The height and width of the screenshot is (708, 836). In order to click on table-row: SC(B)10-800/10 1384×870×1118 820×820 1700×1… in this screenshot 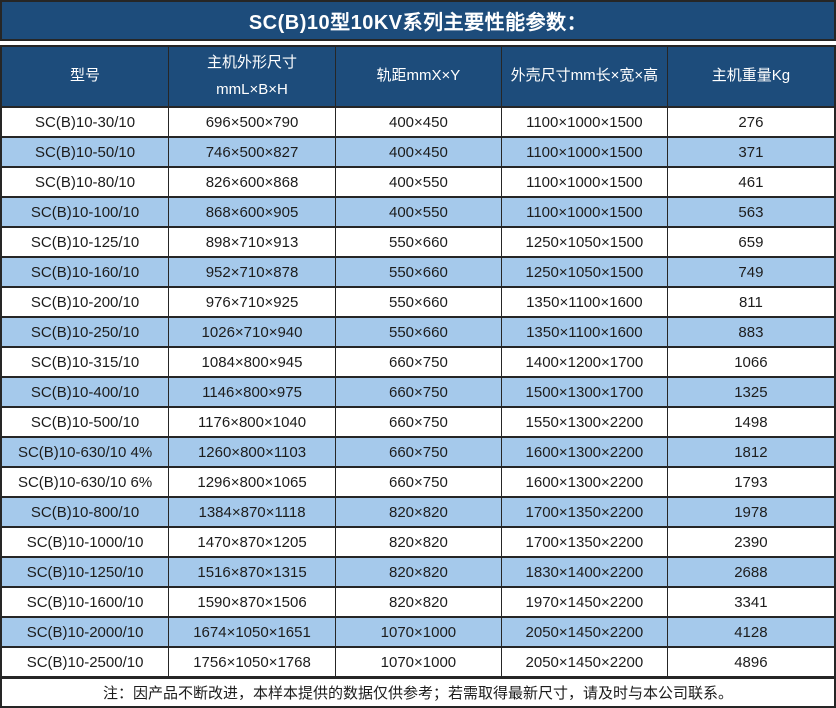, I will do `click(418, 512)`.